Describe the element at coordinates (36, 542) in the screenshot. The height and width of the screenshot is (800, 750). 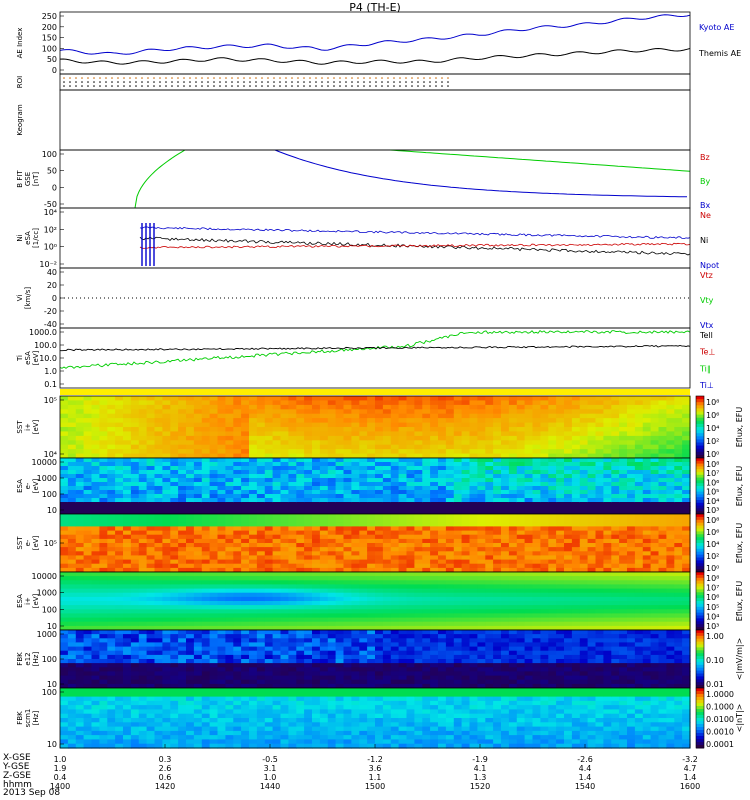
I see `y-axis-label-line: [eV]` at that location.